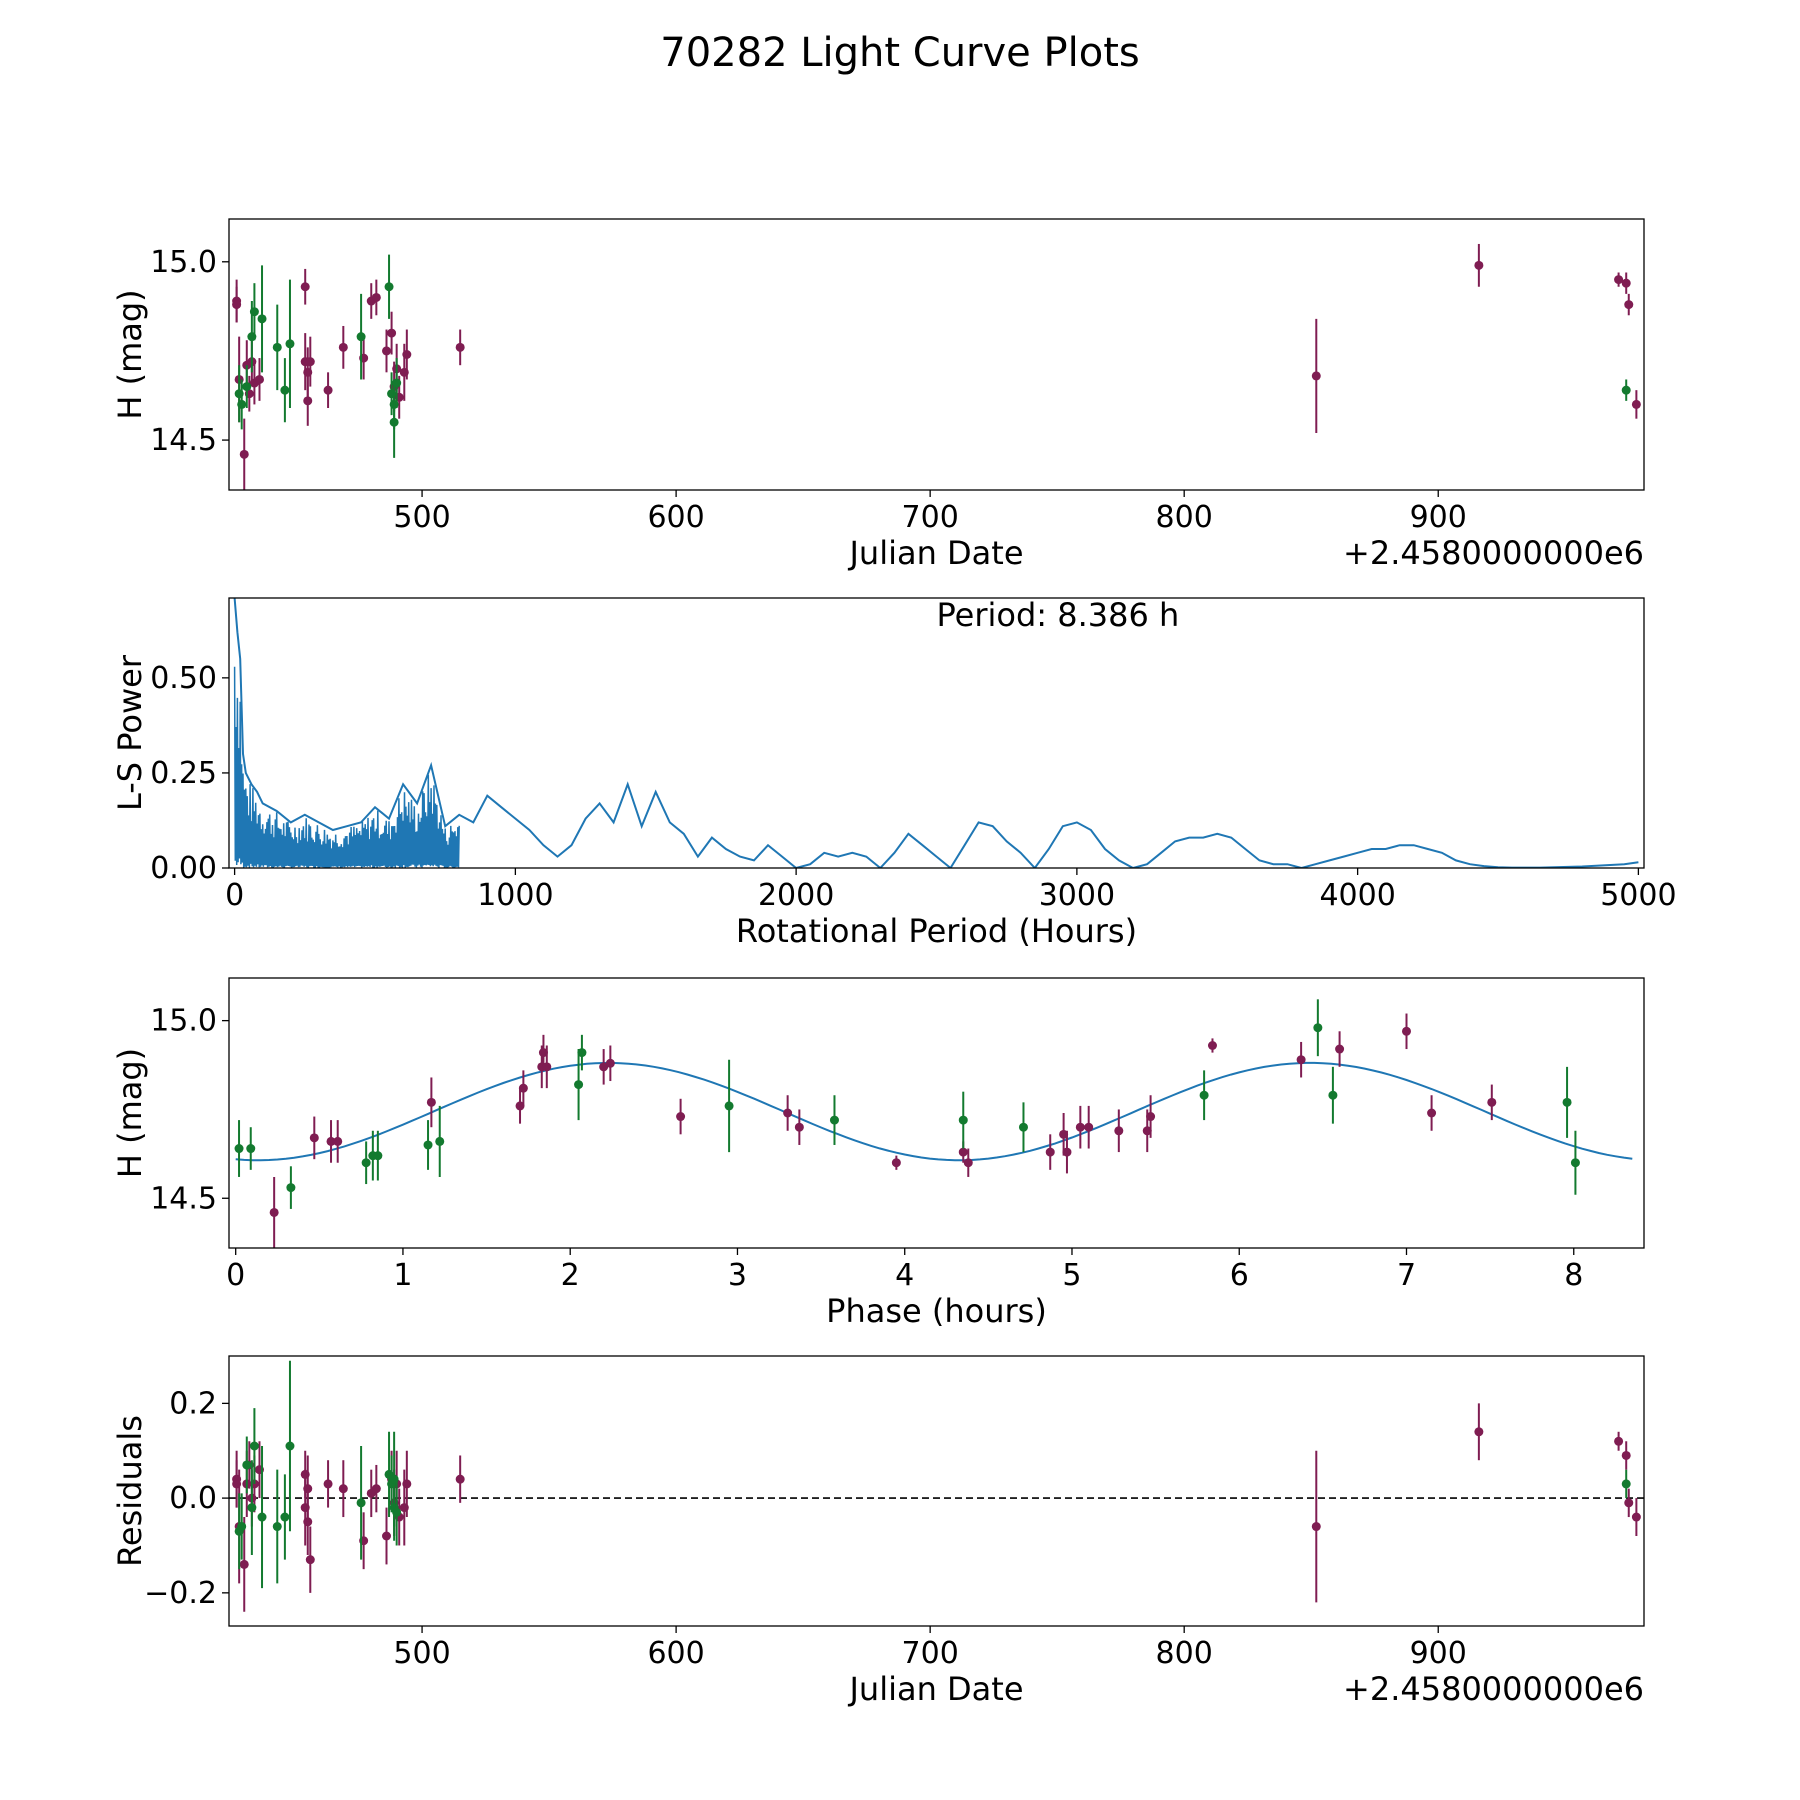  Describe the element at coordinates (1239, 1275) in the screenshot. I see `x-tick-label: 6` at that location.